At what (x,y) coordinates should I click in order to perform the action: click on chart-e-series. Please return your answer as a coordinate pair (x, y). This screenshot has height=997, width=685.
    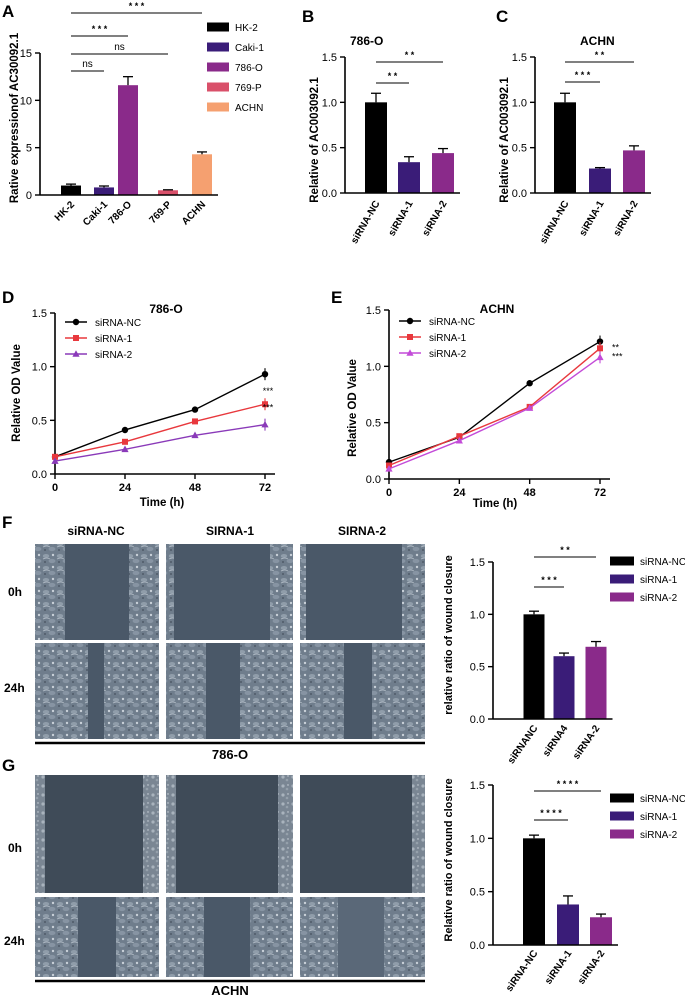
    Looking at the image, I should click on (494, 403).